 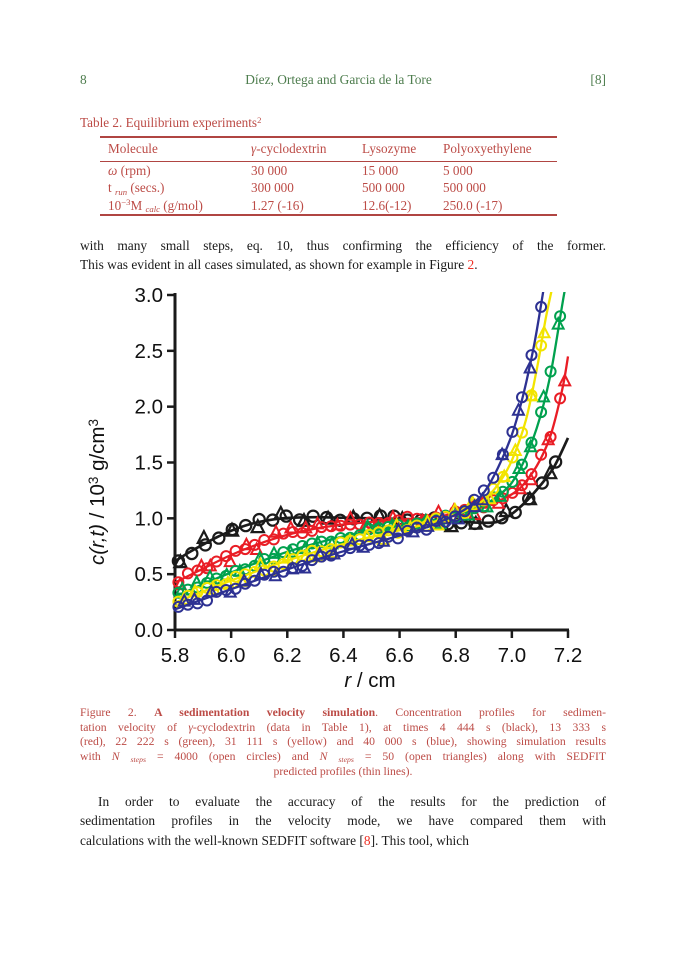 What do you see at coordinates (134, 170) in the screenshot?
I see `text-segment: (rpm)` at bounding box center [134, 170].